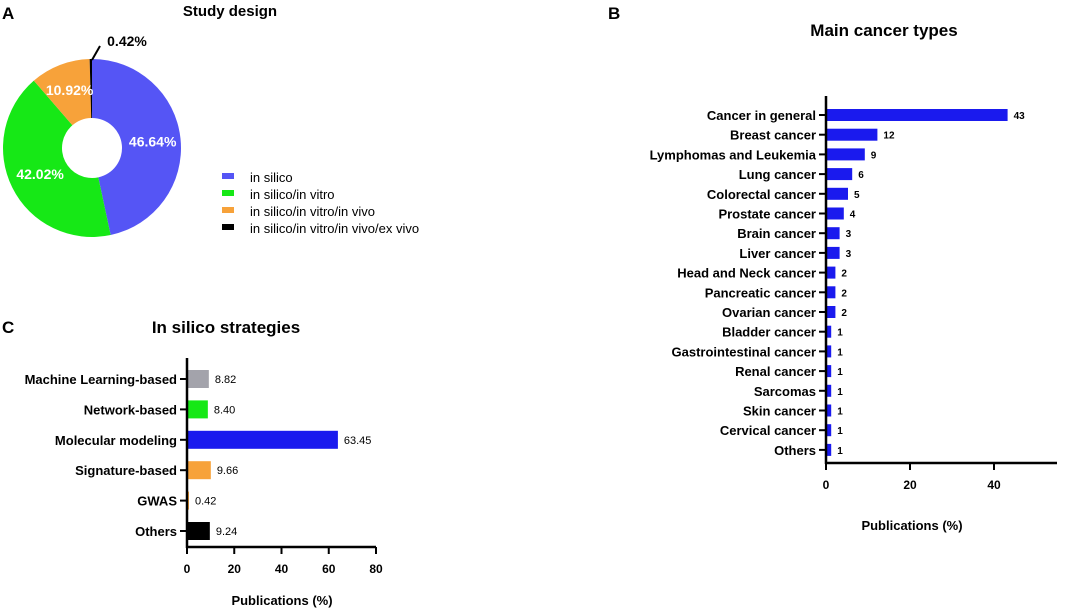 The width and height of the screenshot is (1072, 613). What do you see at coordinates (761, 115) in the screenshot?
I see `cancer-category-cancer-in-general: Cancer in general` at bounding box center [761, 115].